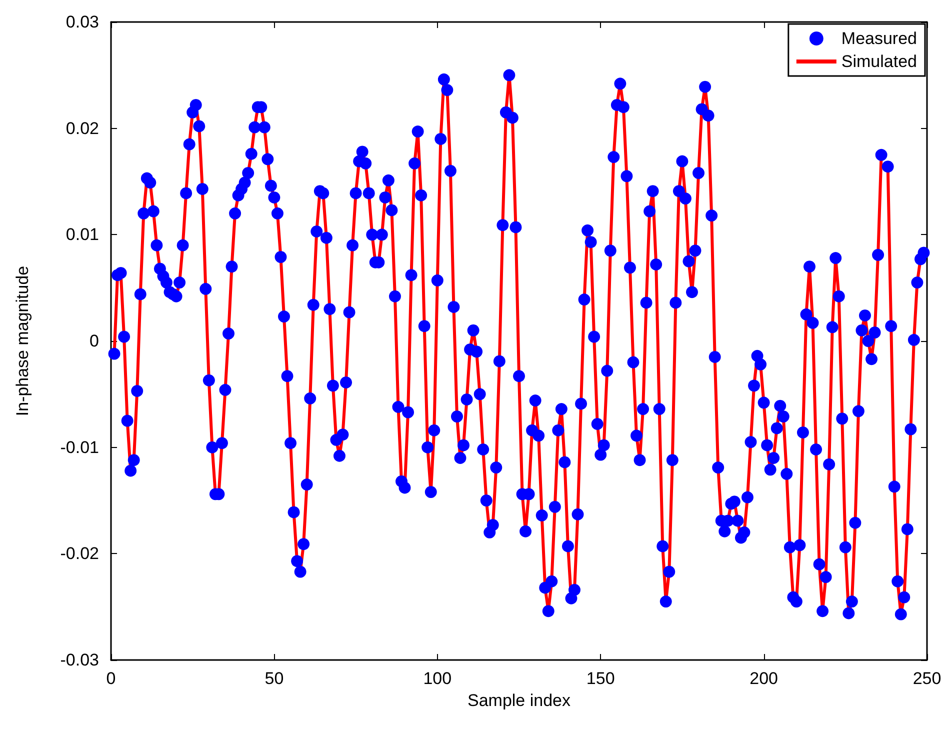 Image resolution: width=947 pixels, height=731 pixels. I want to click on x-tick-label: 100, so click(437, 678).